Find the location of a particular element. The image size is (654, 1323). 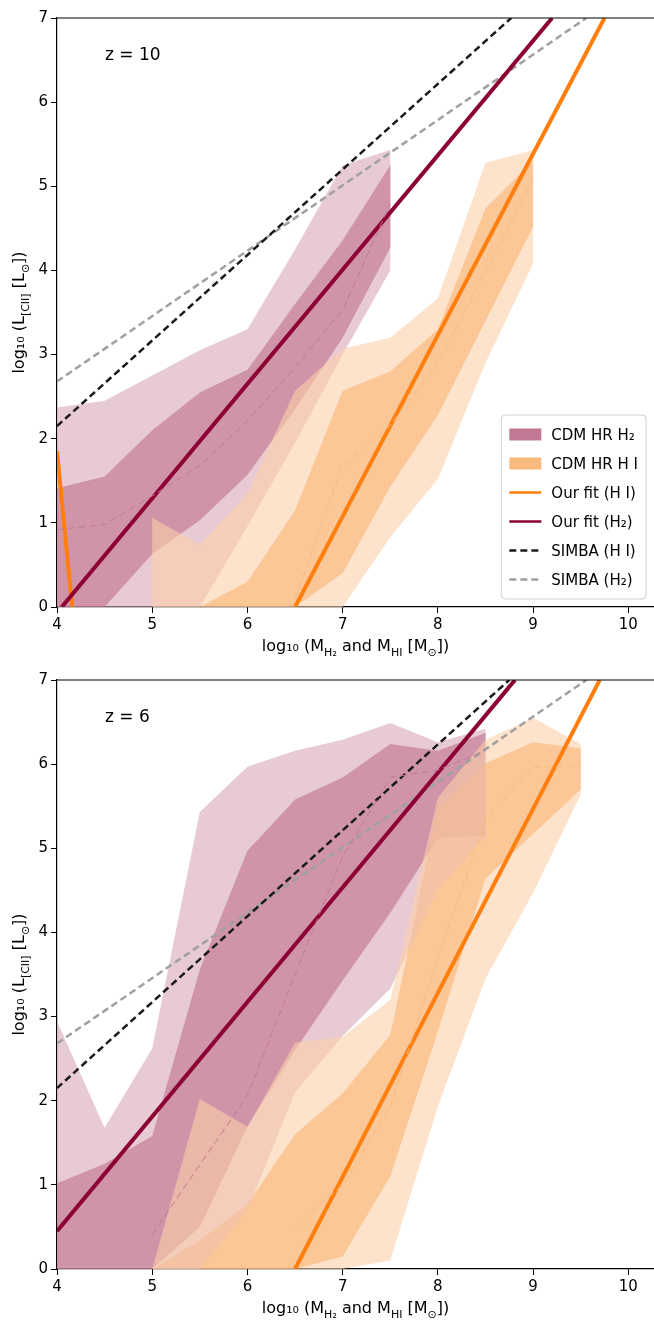

legend-label: Our fit (H I) is located at coordinates (593, 493).